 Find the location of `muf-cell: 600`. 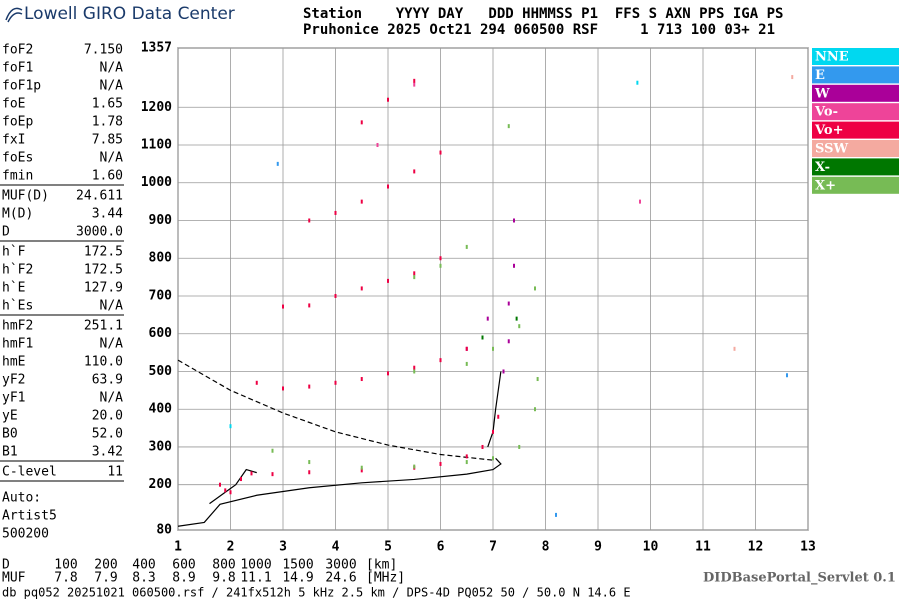

muf-cell: 600 is located at coordinates (183, 565).